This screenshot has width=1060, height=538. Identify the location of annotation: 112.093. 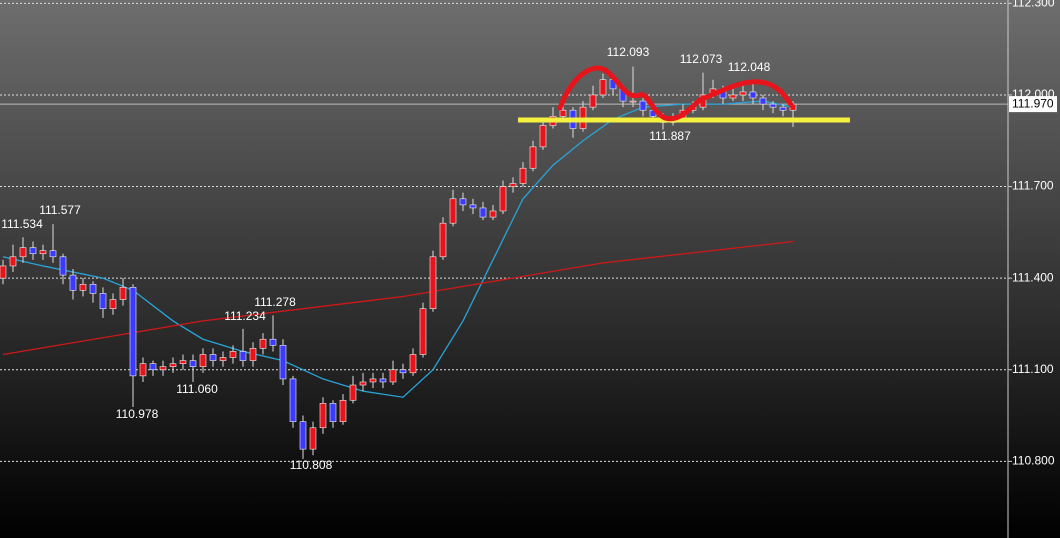
(628, 52).